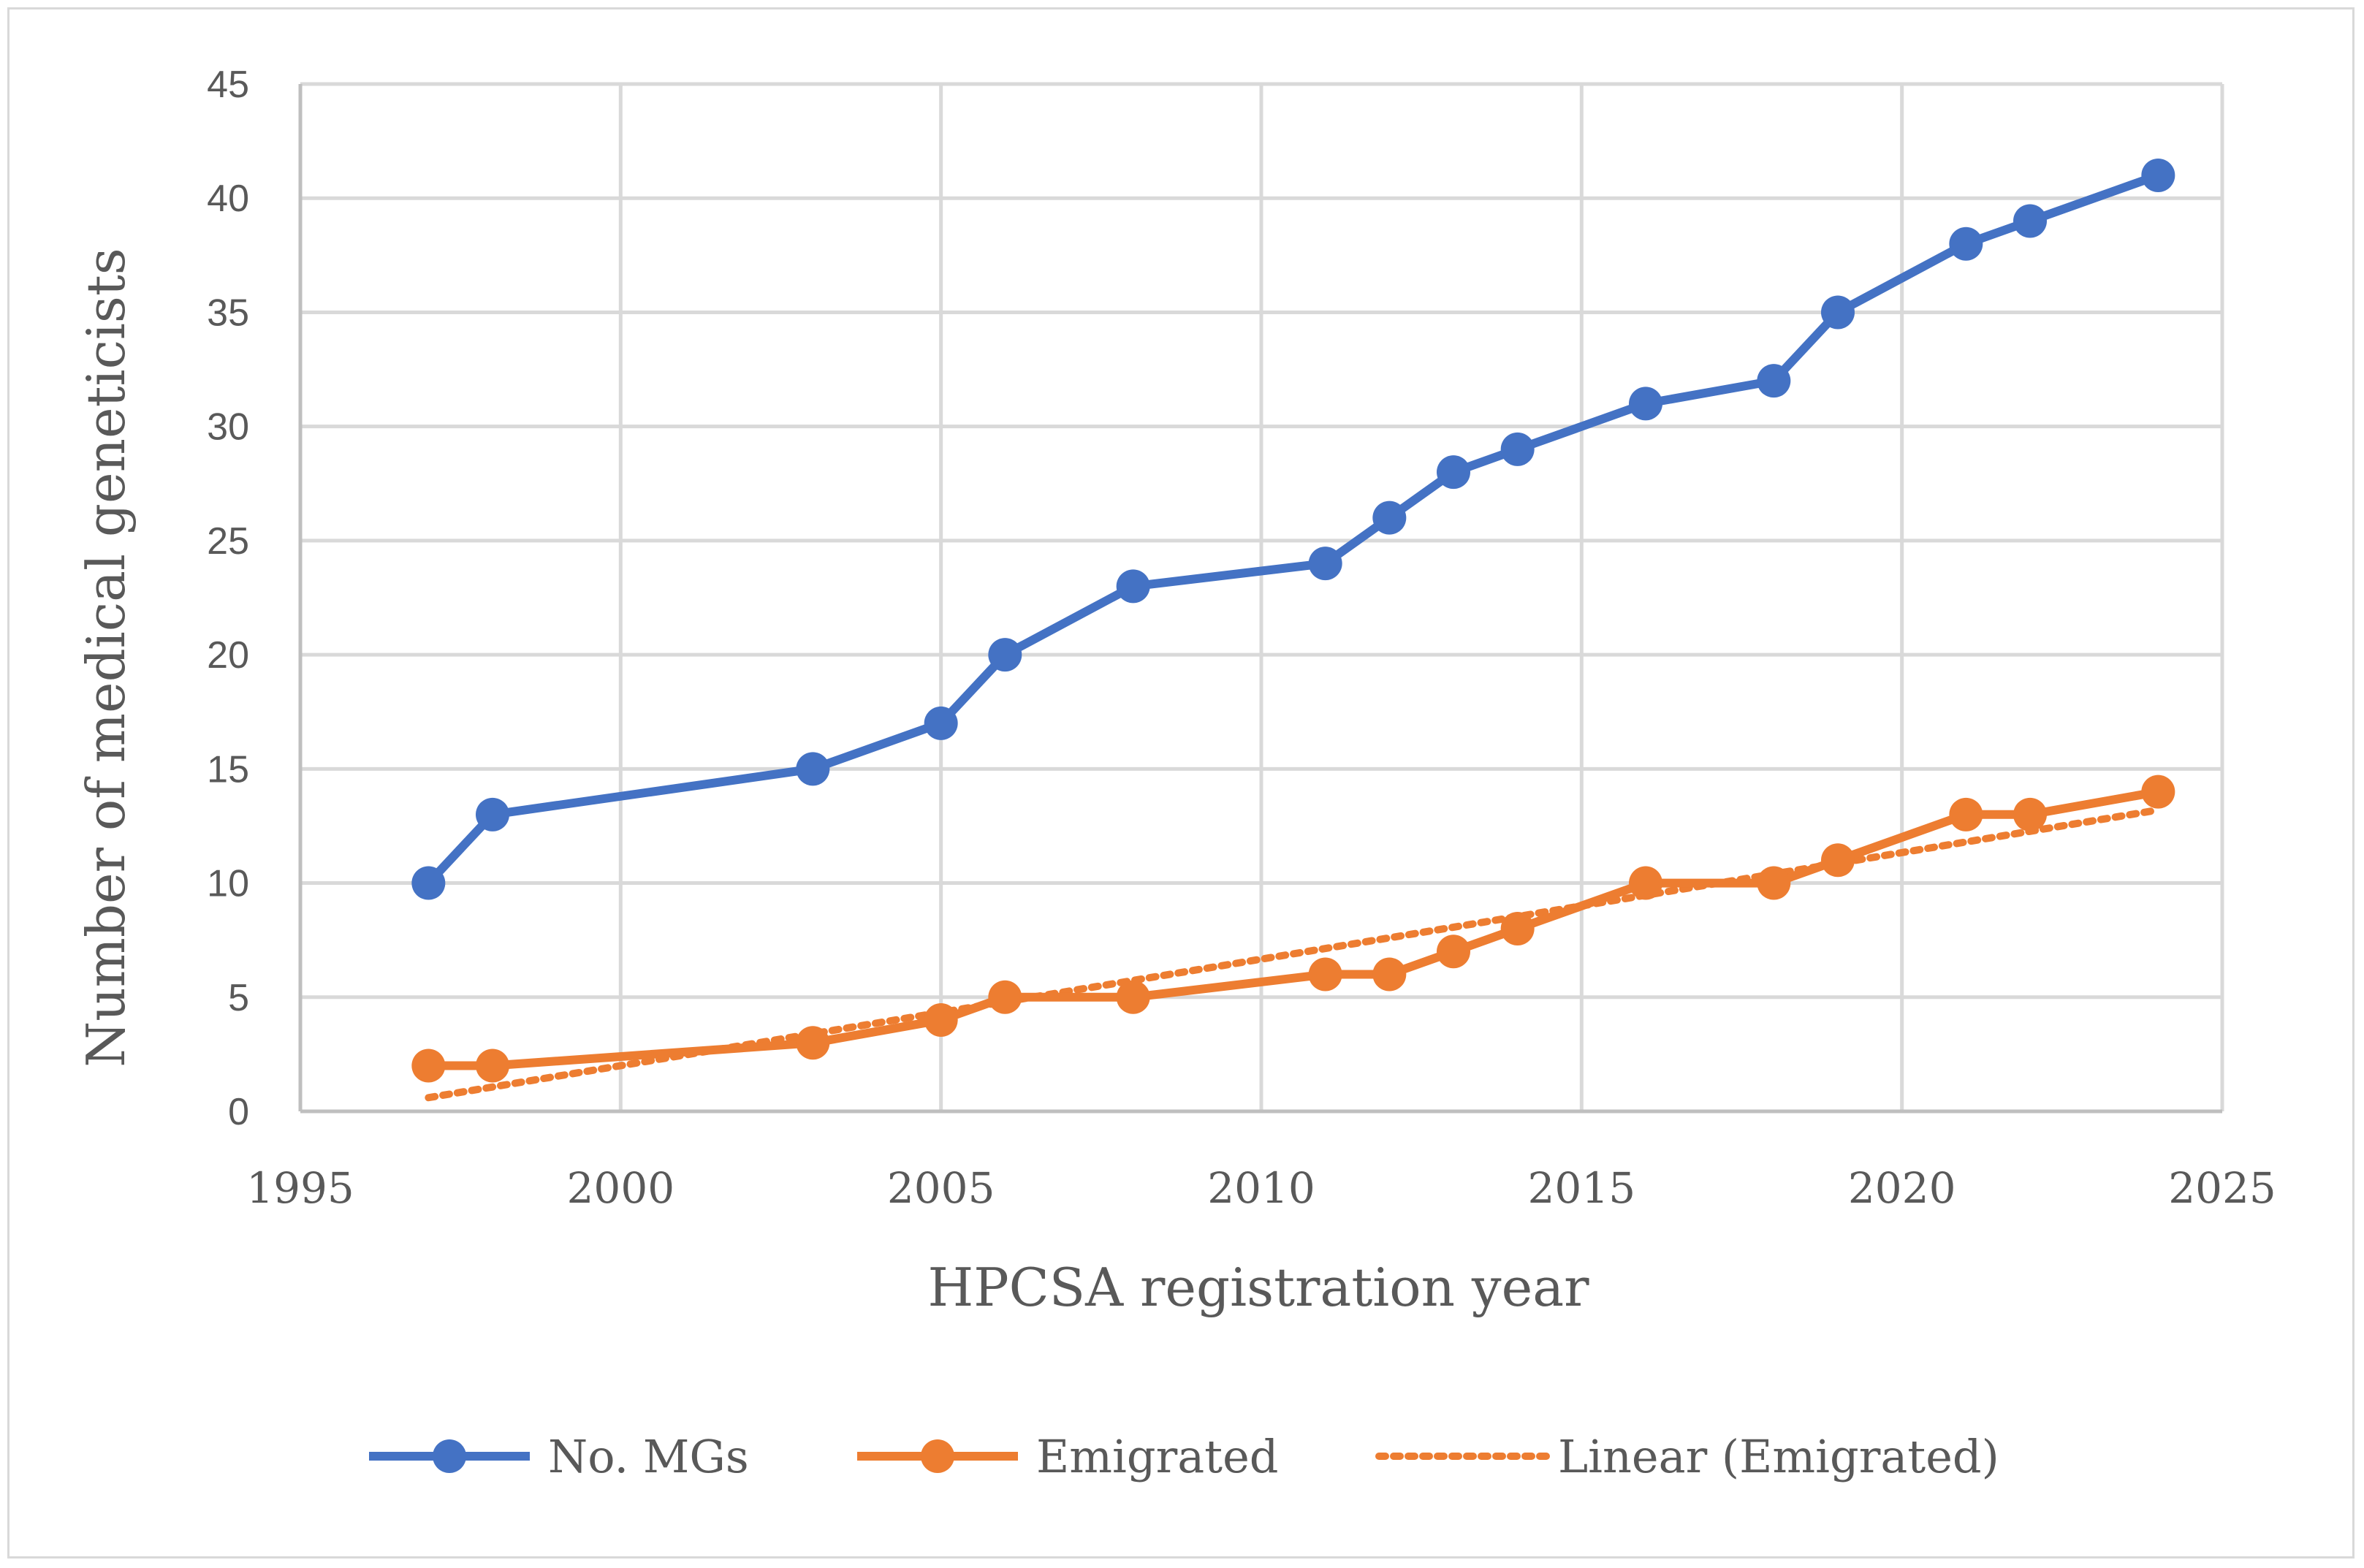 This screenshot has height=1568, width=2364. I want to click on x-tick-label: 2000, so click(621, 1188).